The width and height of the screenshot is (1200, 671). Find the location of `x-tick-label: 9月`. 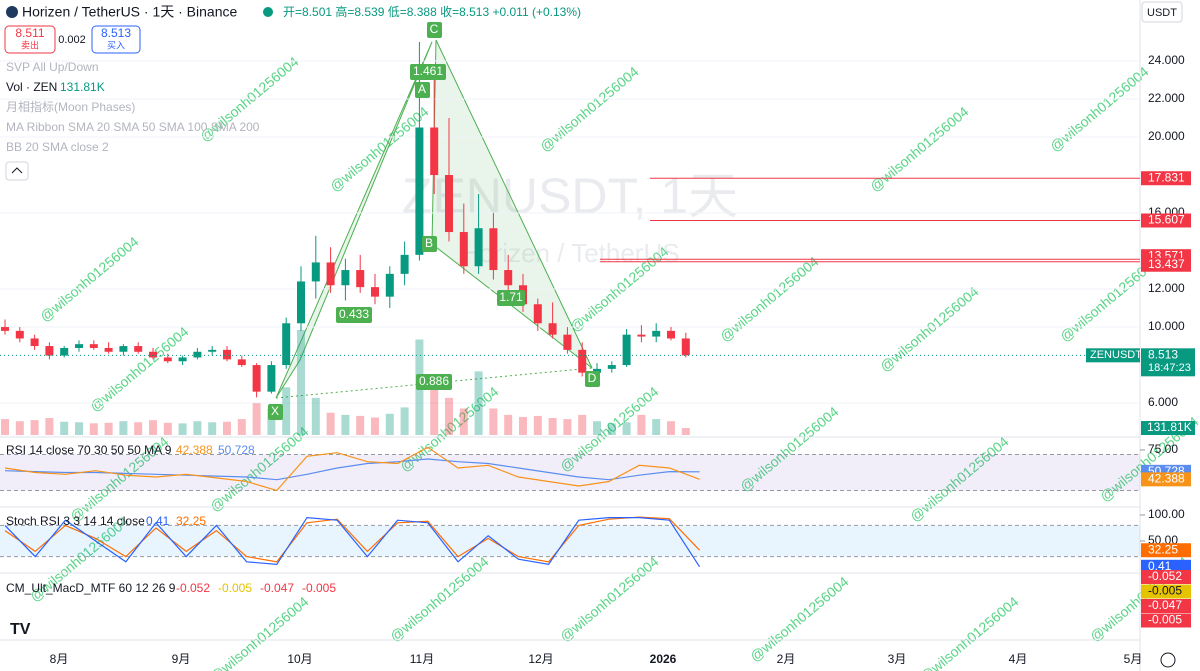

x-tick-label: 9月 is located at coordinates (181, 659).